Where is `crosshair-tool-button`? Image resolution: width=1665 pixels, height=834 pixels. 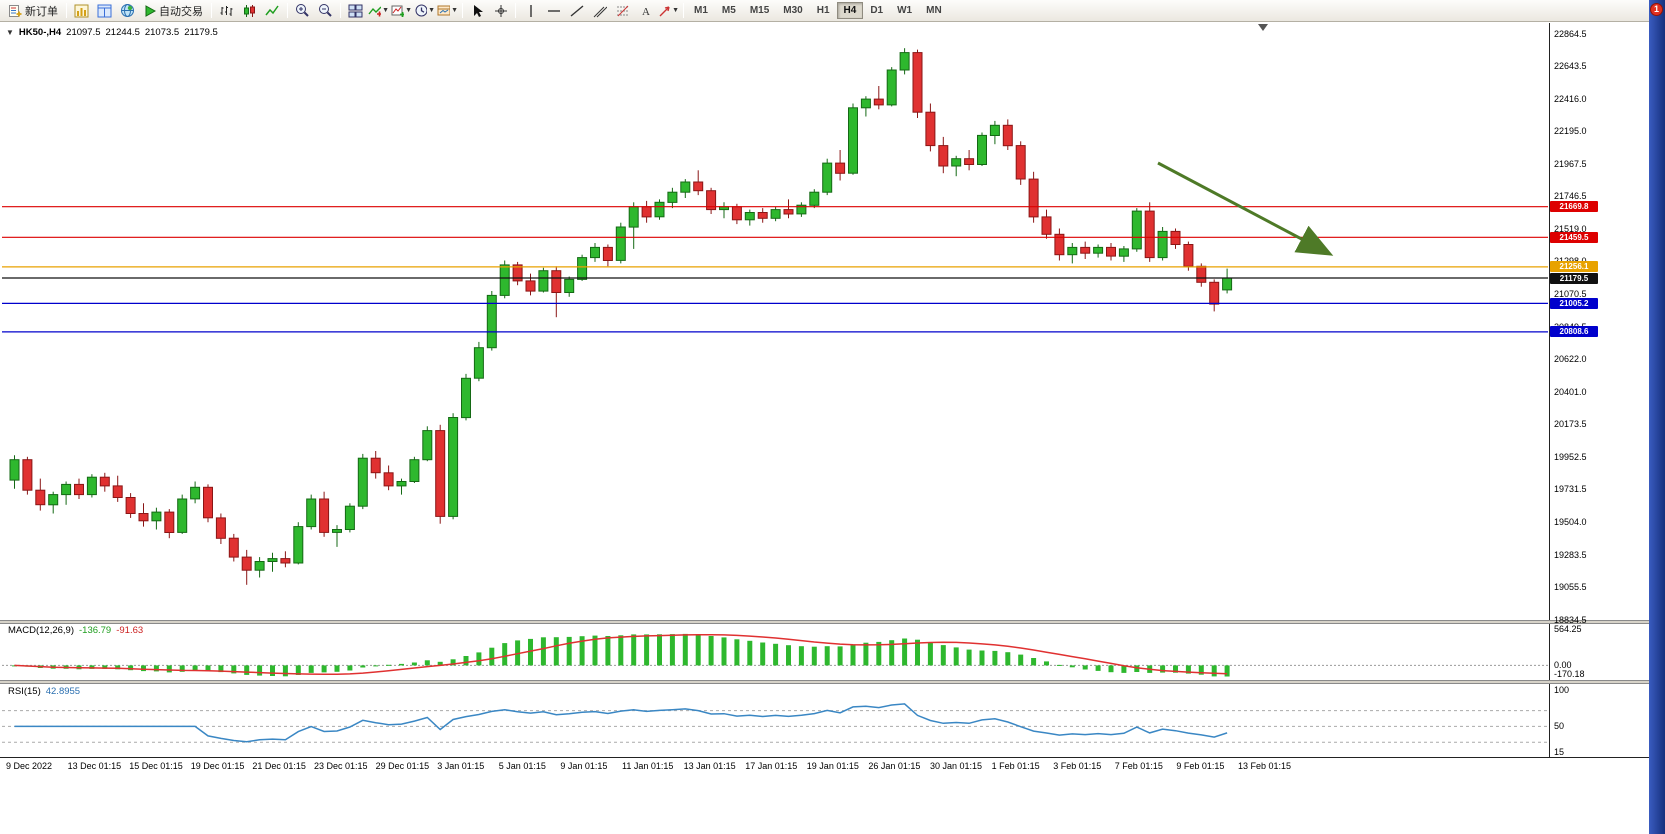
crosshair-tool-button is located at coordinates (500, 10).